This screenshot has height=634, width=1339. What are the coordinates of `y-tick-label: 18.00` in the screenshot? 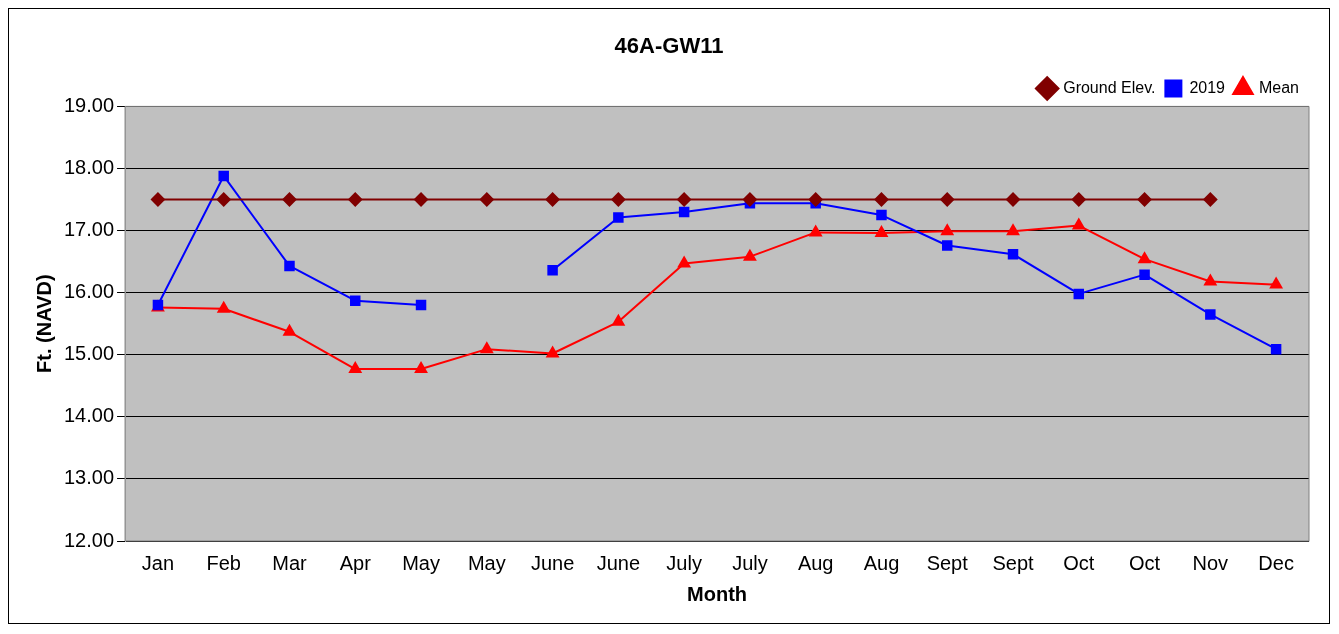 It's located at (89, 167).